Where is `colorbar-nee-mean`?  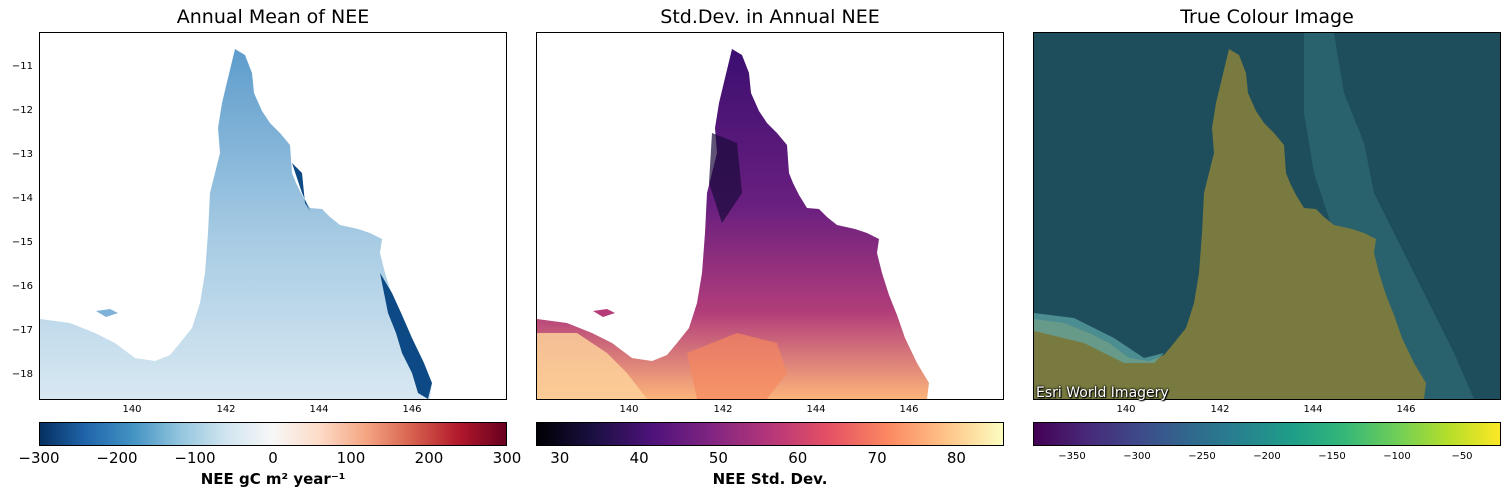 colorbar-nee-mean is located at coordinates (273, 434).